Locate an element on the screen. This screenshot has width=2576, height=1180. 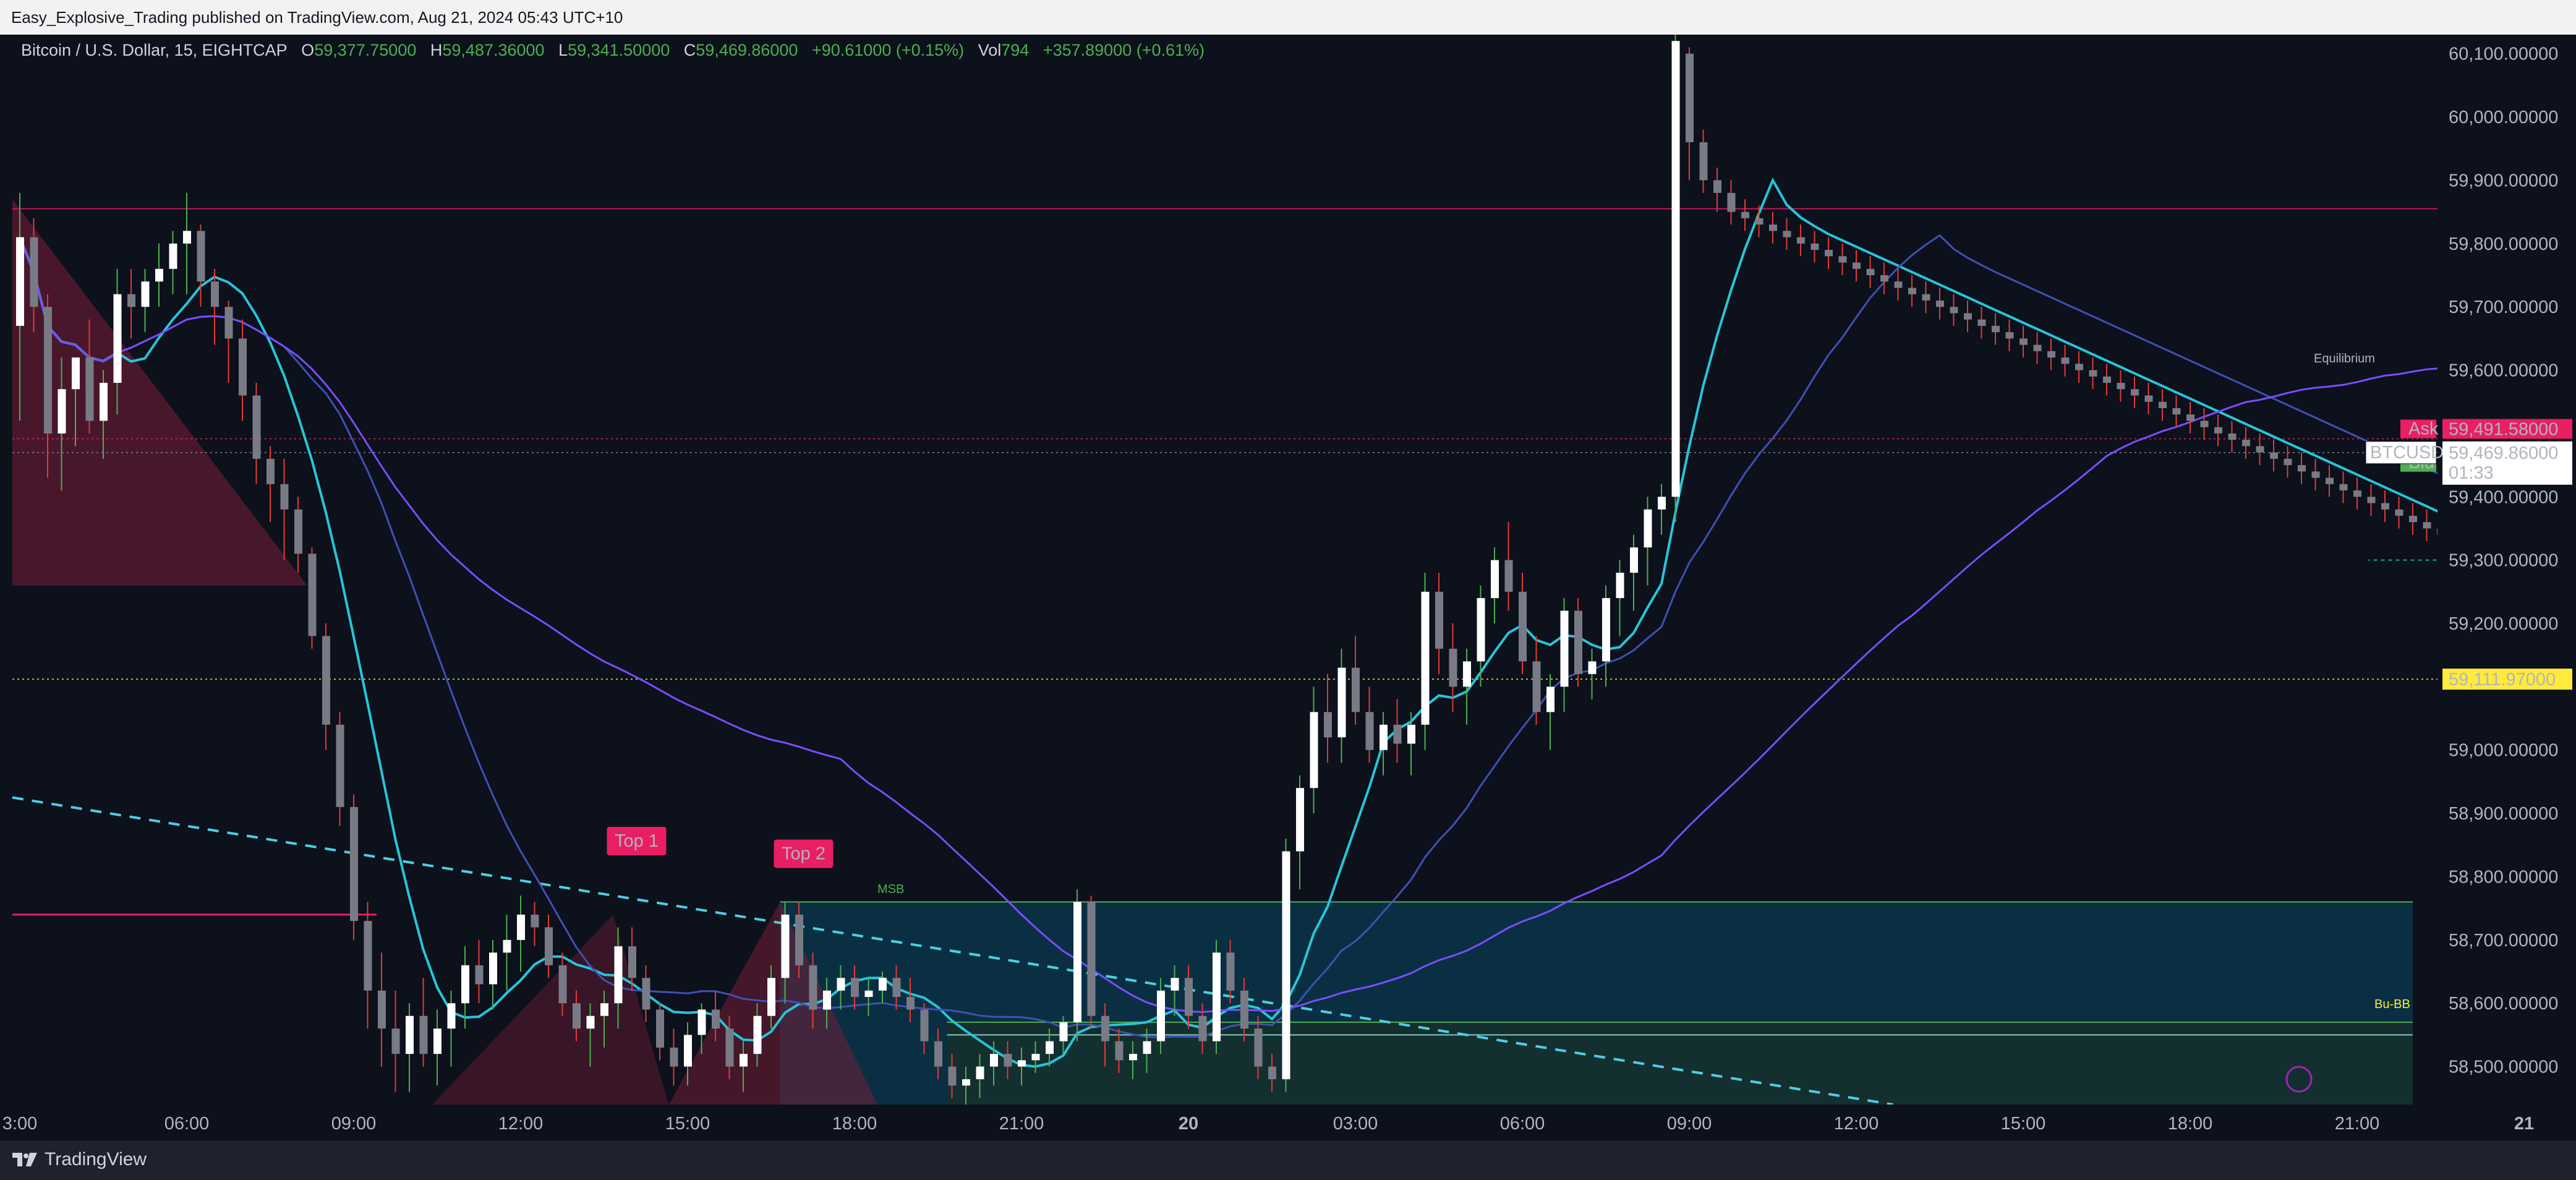
y-tick-label: 59,000.00000 is located at coordinates (2503, 751).